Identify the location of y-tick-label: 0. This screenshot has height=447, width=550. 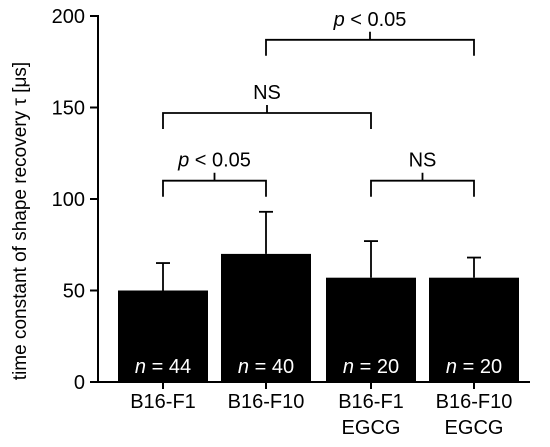
(79, 383).